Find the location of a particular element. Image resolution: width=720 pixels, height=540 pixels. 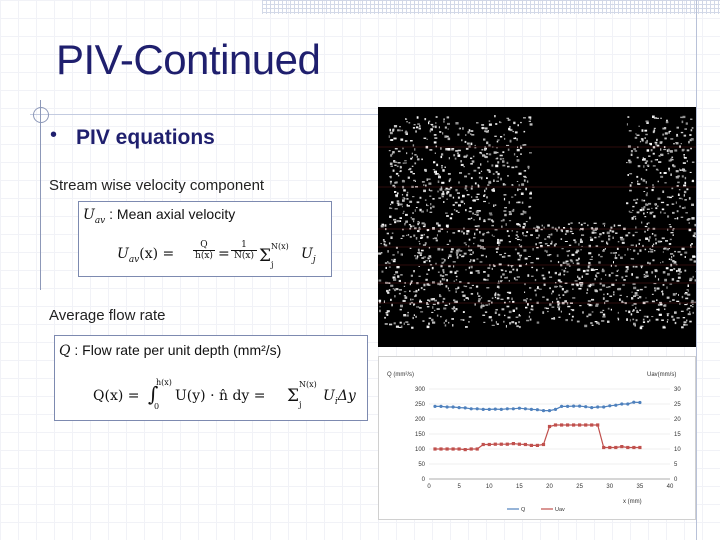

fraction-numerator: Q is located at coordinates (204, 245).